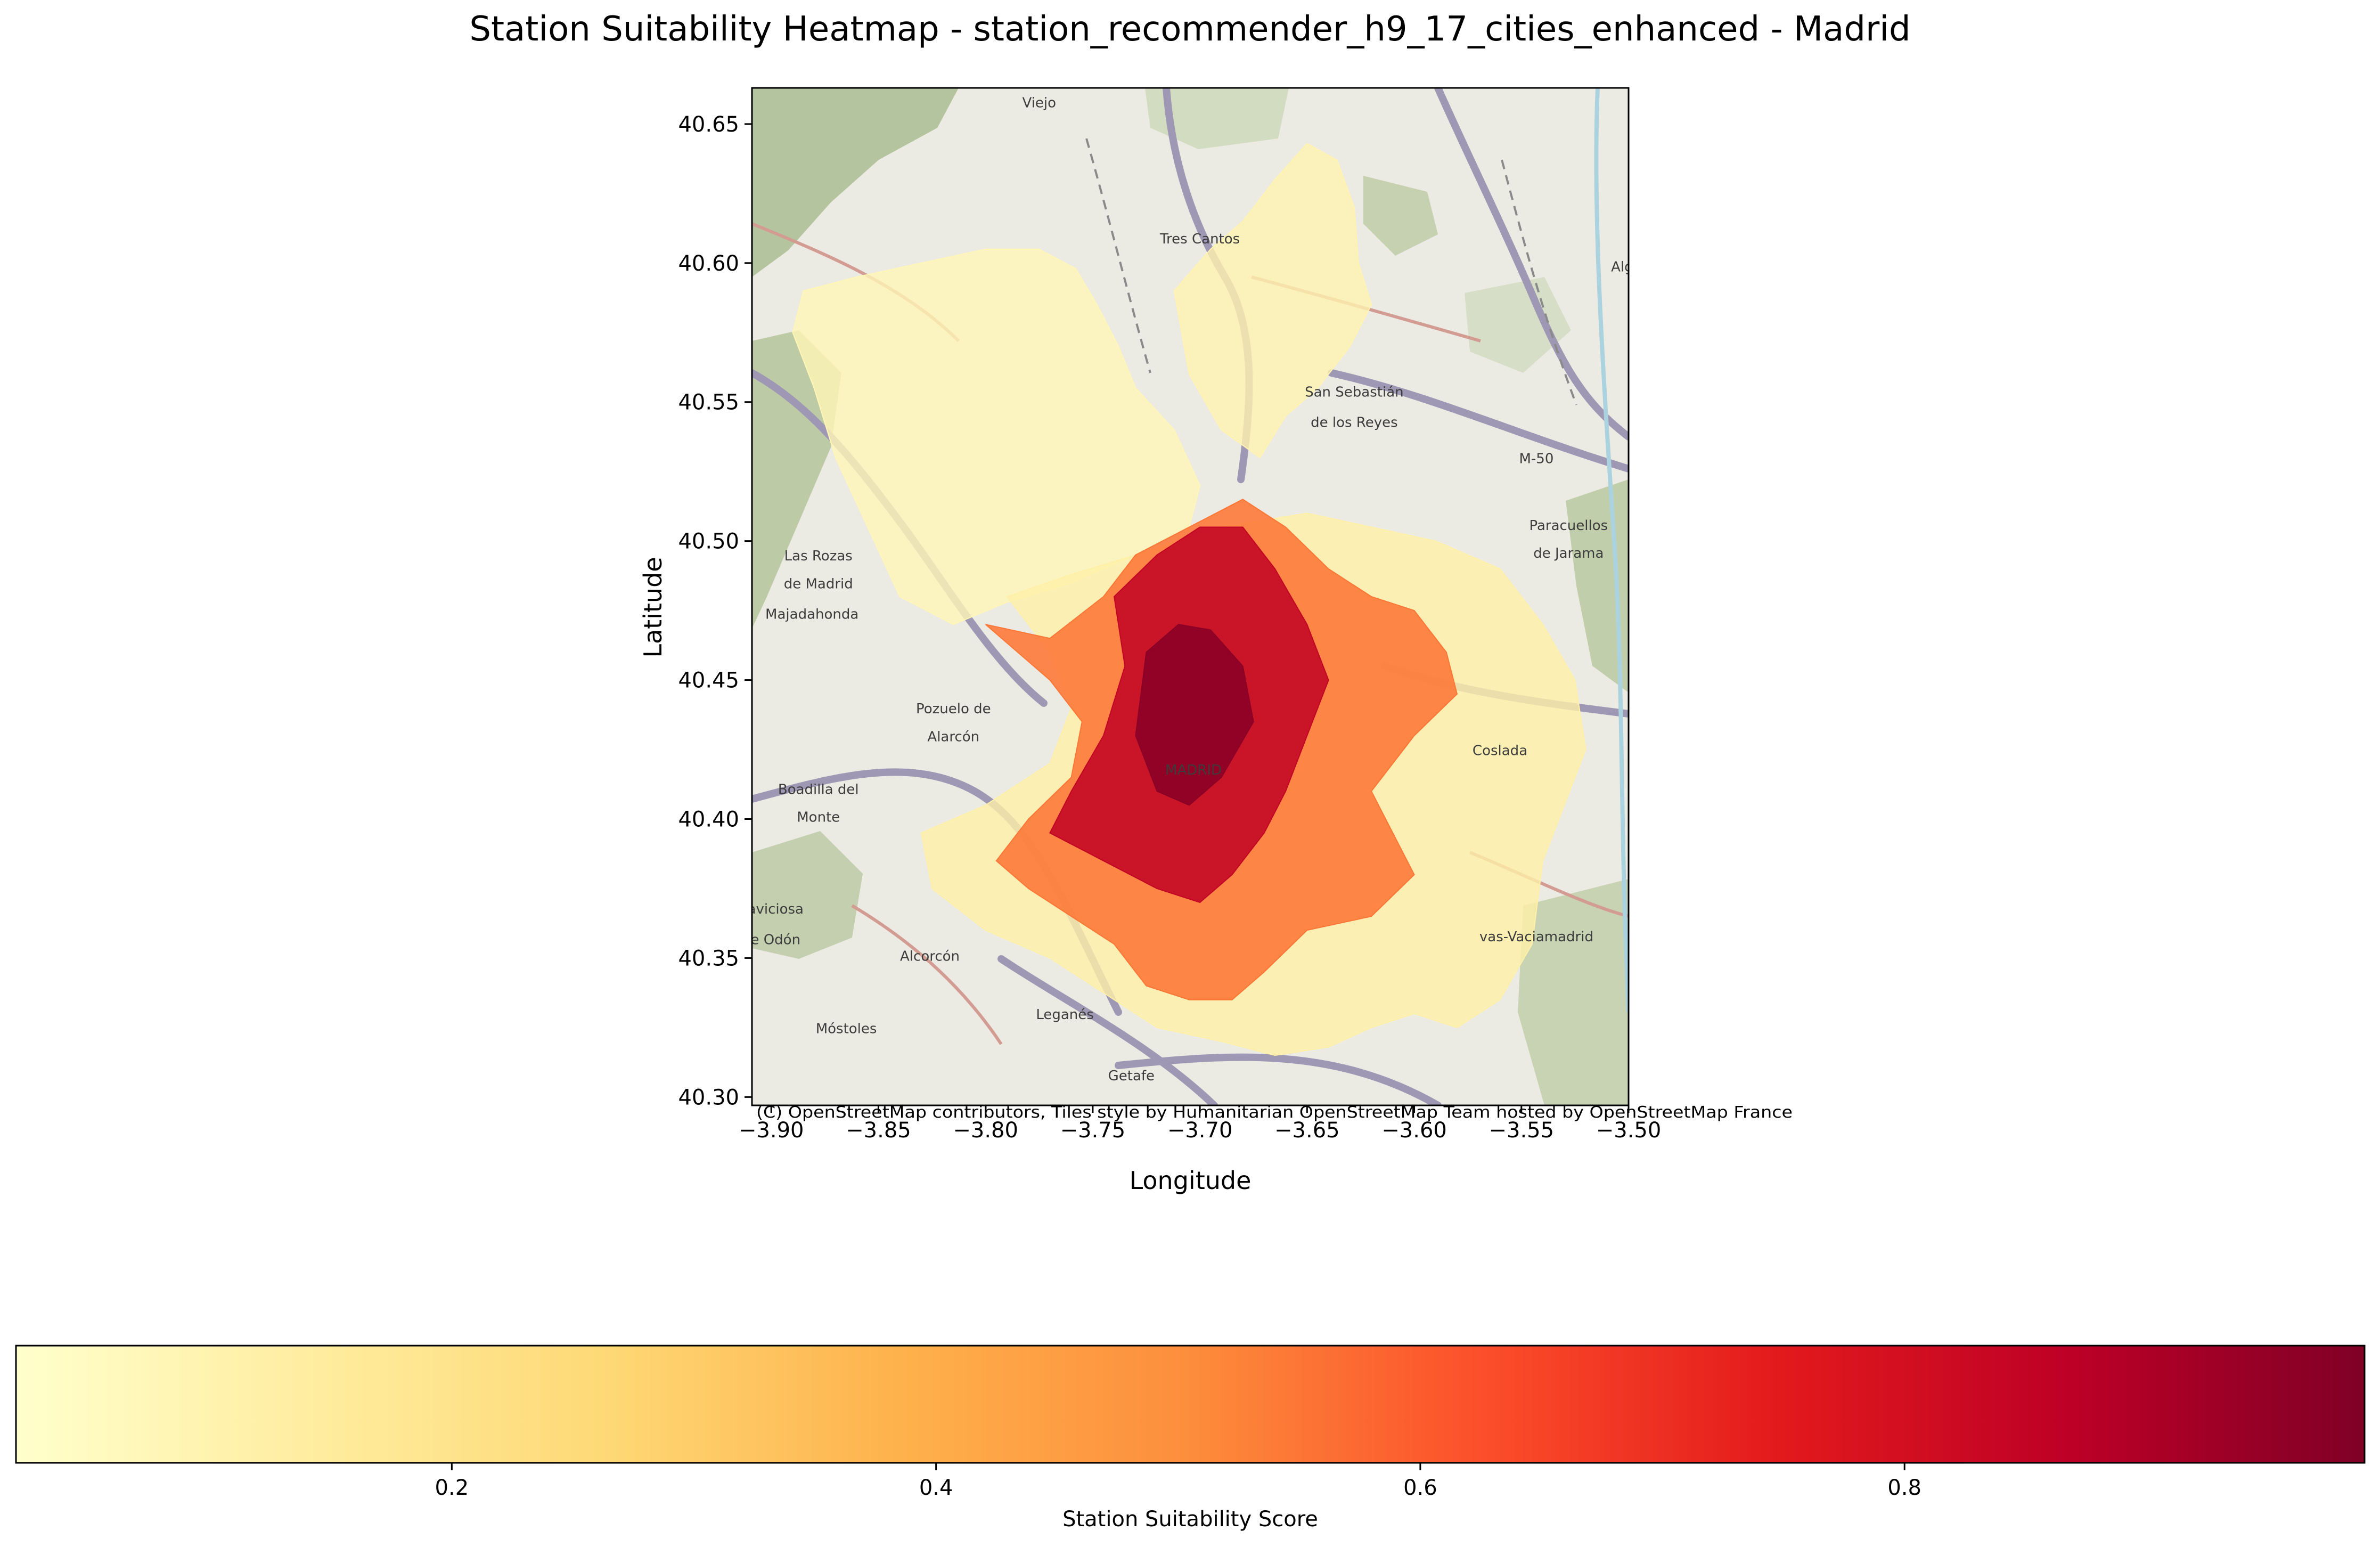 This screenshot has height=1547, width=2380. Describe the element at coordinates (1093, 1130) in the screenshot. I see `x-tick-label-4: −3.75` at that location.